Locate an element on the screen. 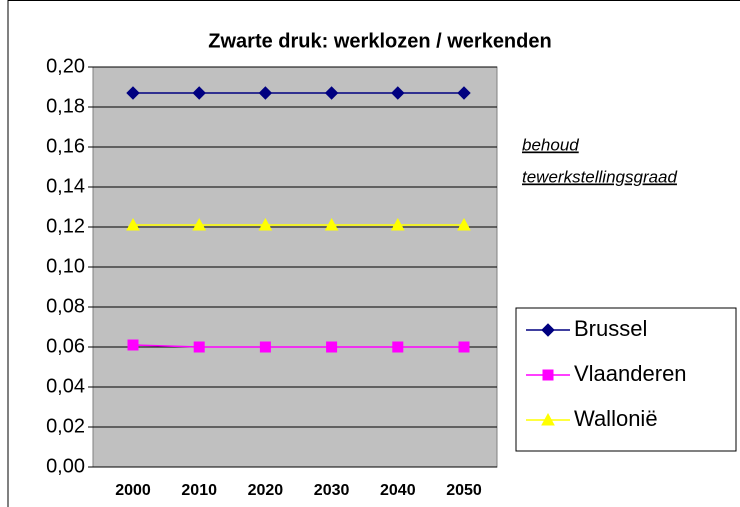 The image size is (740, 507). y-tick-label: 0,02 is located at coordinates (65, 426).